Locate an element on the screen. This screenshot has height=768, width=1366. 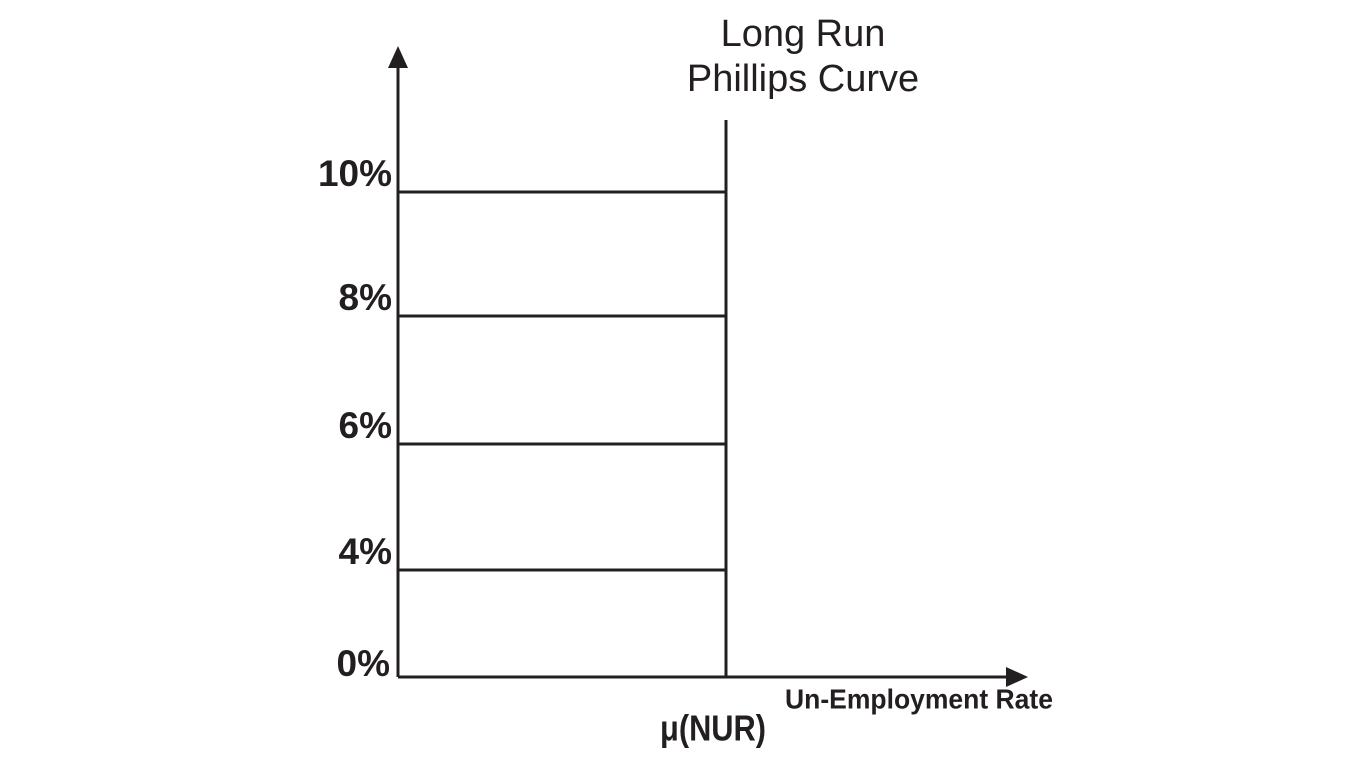
y-axis-label: 6% is located at coordinates (365, 425).